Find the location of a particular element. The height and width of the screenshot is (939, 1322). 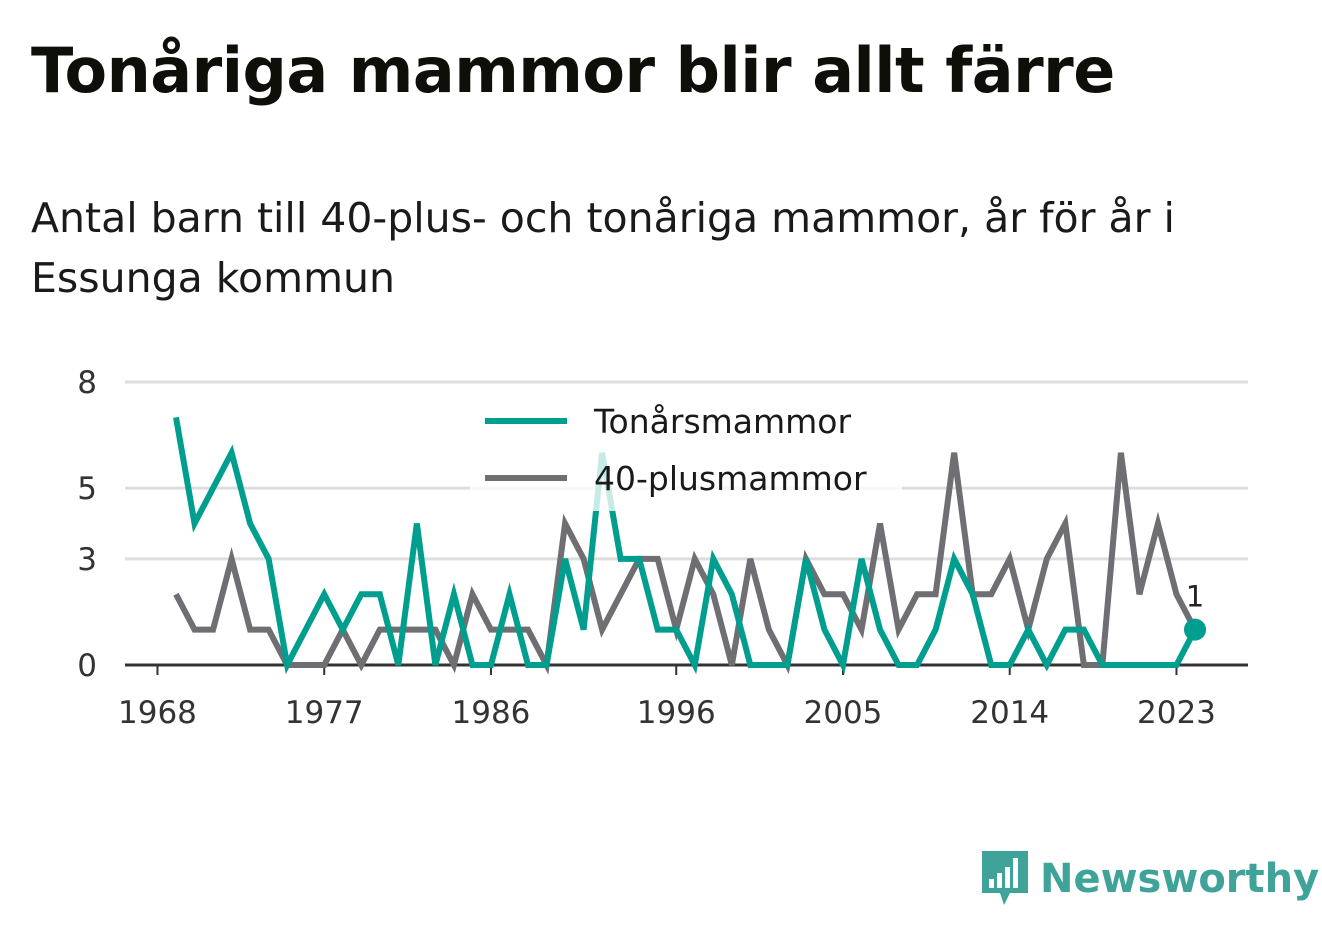

x-tick-label: 2014 is located at coordinates (1009, 713).